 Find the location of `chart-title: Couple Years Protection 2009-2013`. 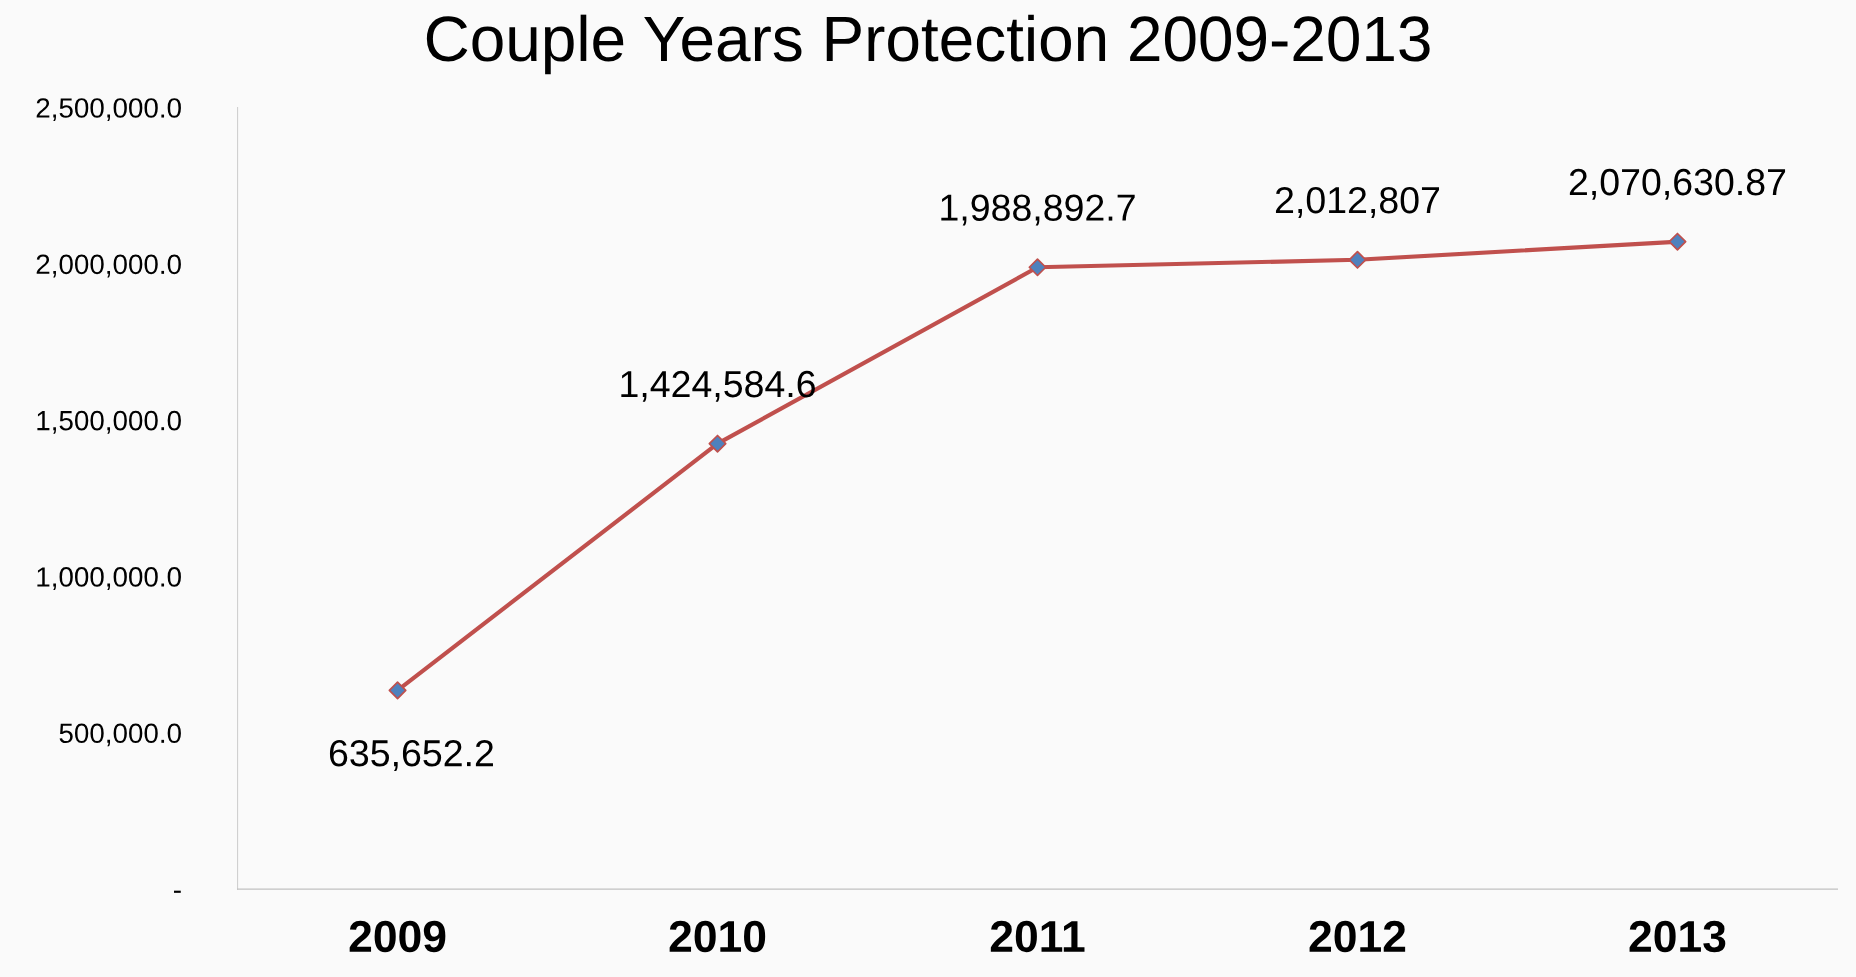

chart-title: Couple Years Protection 2009-2013 is located at coordinates (928, 44).